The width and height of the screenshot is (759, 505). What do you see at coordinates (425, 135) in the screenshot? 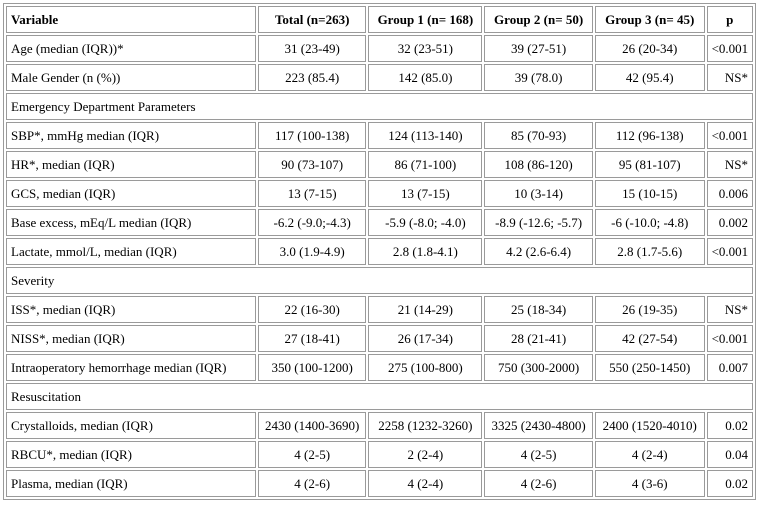
I see `cell-group-1: 124 (113-140)` at bounding box center [425, 135].